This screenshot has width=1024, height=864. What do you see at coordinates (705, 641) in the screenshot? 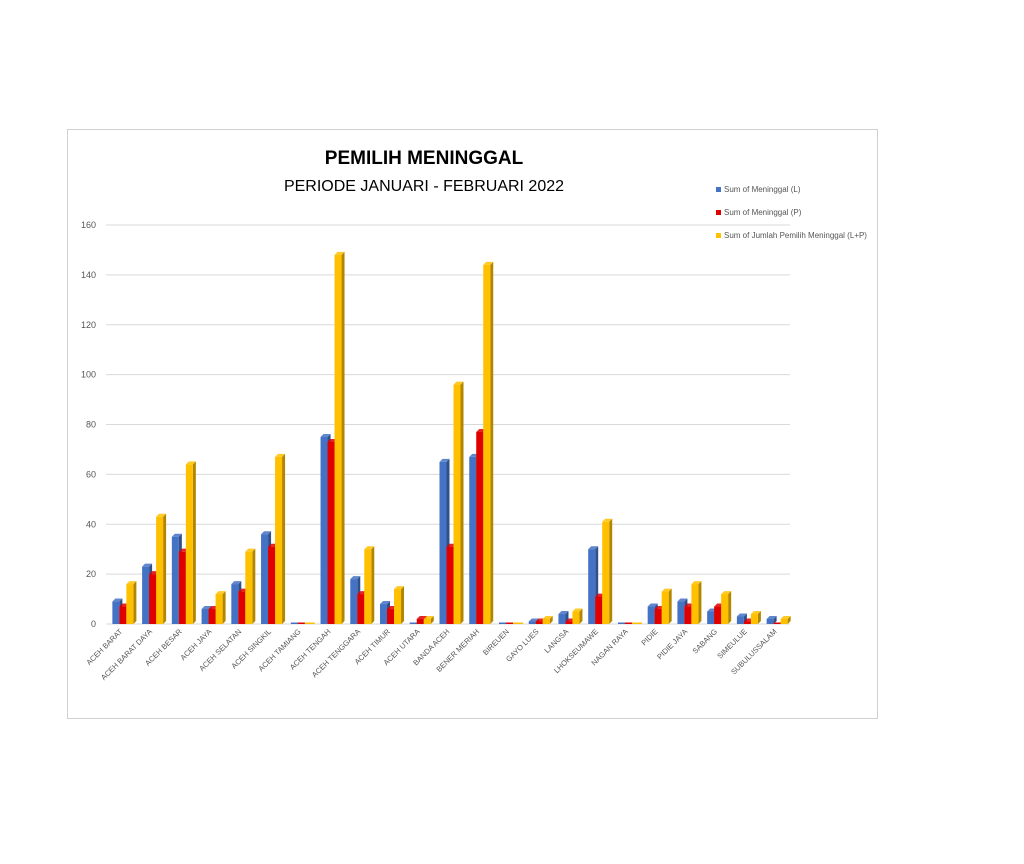
I see `x-tick-label: SABANG` at bounding box center [705, 641].